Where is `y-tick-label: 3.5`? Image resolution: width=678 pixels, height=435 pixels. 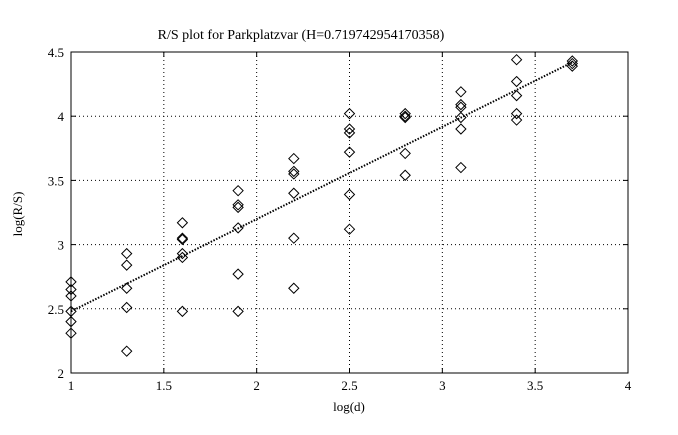 y-tick-label: 3.5 is located at coordinates (56, 180).